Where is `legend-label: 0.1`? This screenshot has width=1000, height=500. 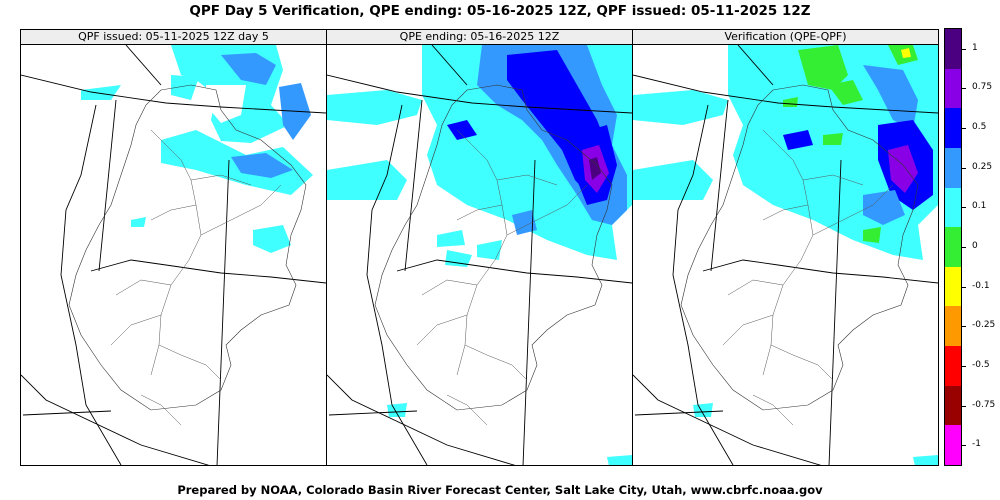 legend-label: 0.1 is located at coordinates (979, 206).